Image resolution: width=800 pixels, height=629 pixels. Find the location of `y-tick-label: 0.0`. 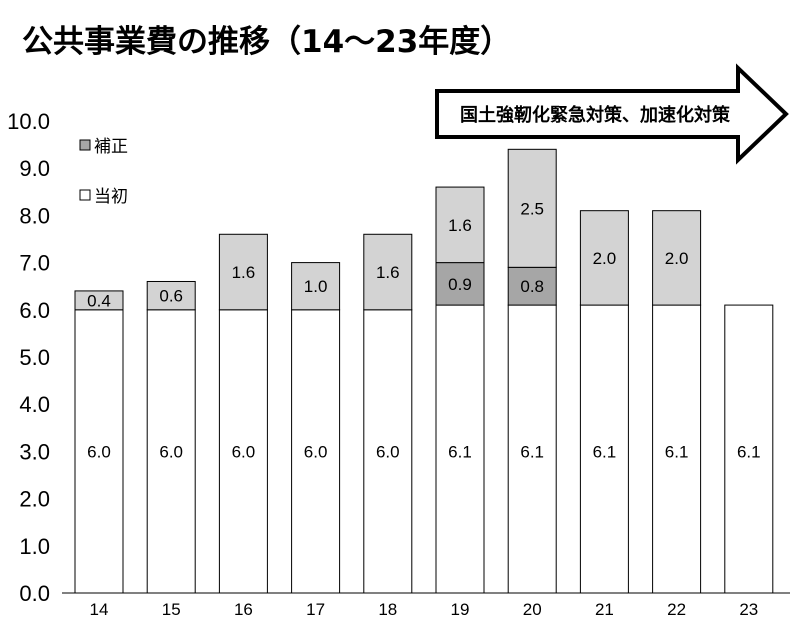

y-tick-label: 0.0 is located at coordinates (34, 593).